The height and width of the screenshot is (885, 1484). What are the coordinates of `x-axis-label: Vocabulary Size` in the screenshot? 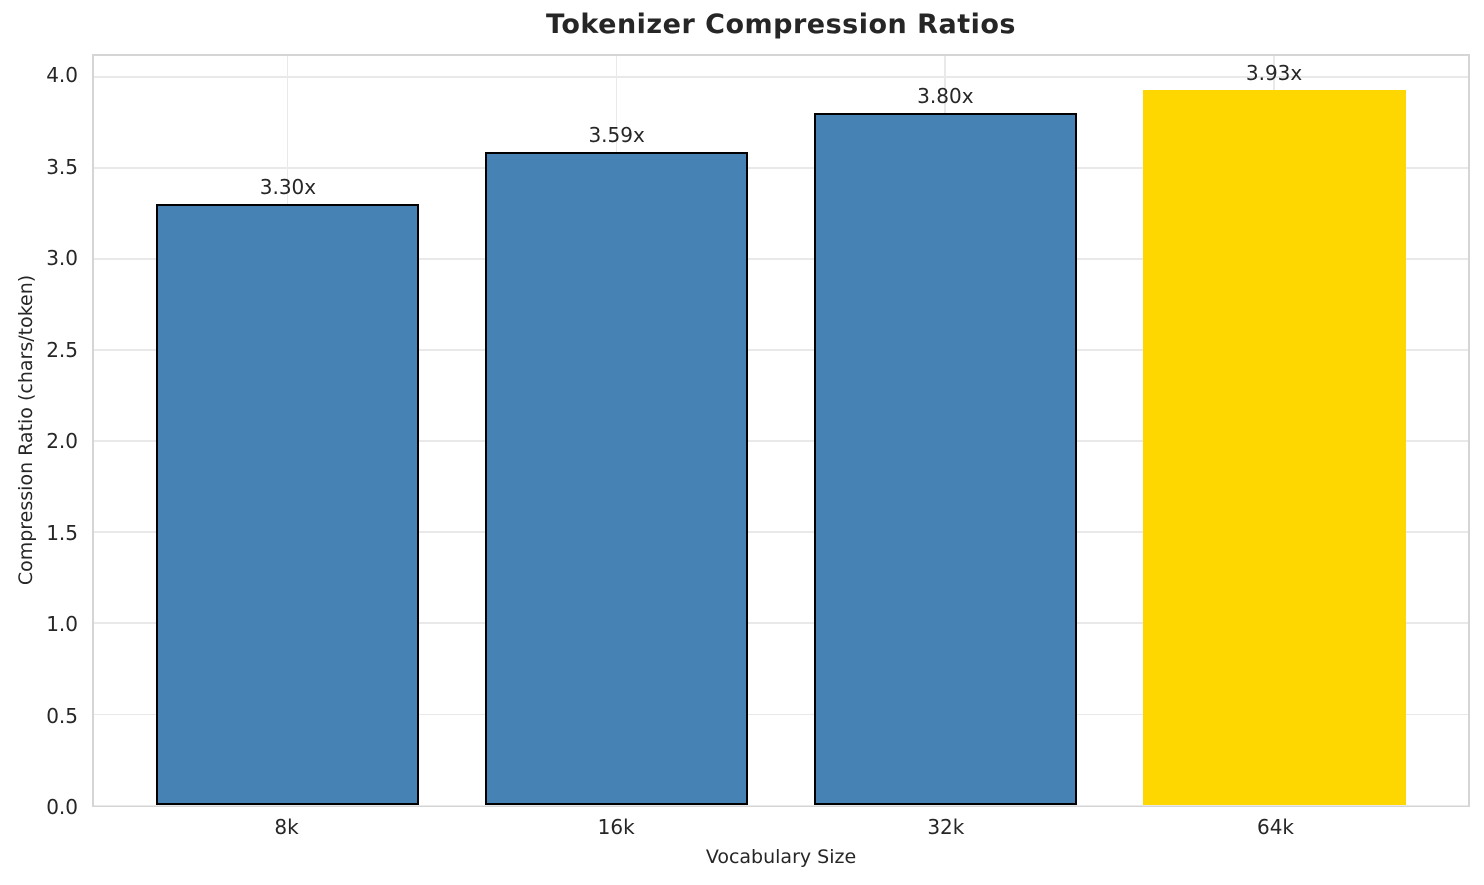 It's located at (781, 857).